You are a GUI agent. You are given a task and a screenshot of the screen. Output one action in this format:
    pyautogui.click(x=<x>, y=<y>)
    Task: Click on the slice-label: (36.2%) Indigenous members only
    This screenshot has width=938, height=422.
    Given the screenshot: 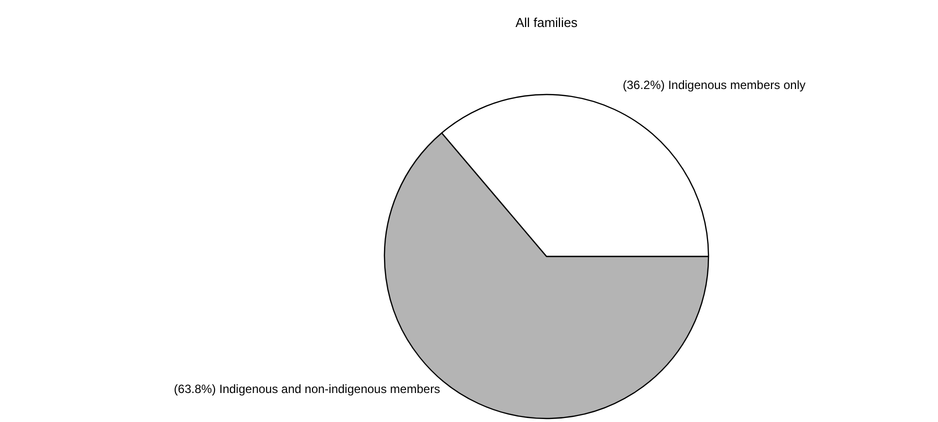 What is the action you would take?
    pyautogui.click(x=714, y=85)
    